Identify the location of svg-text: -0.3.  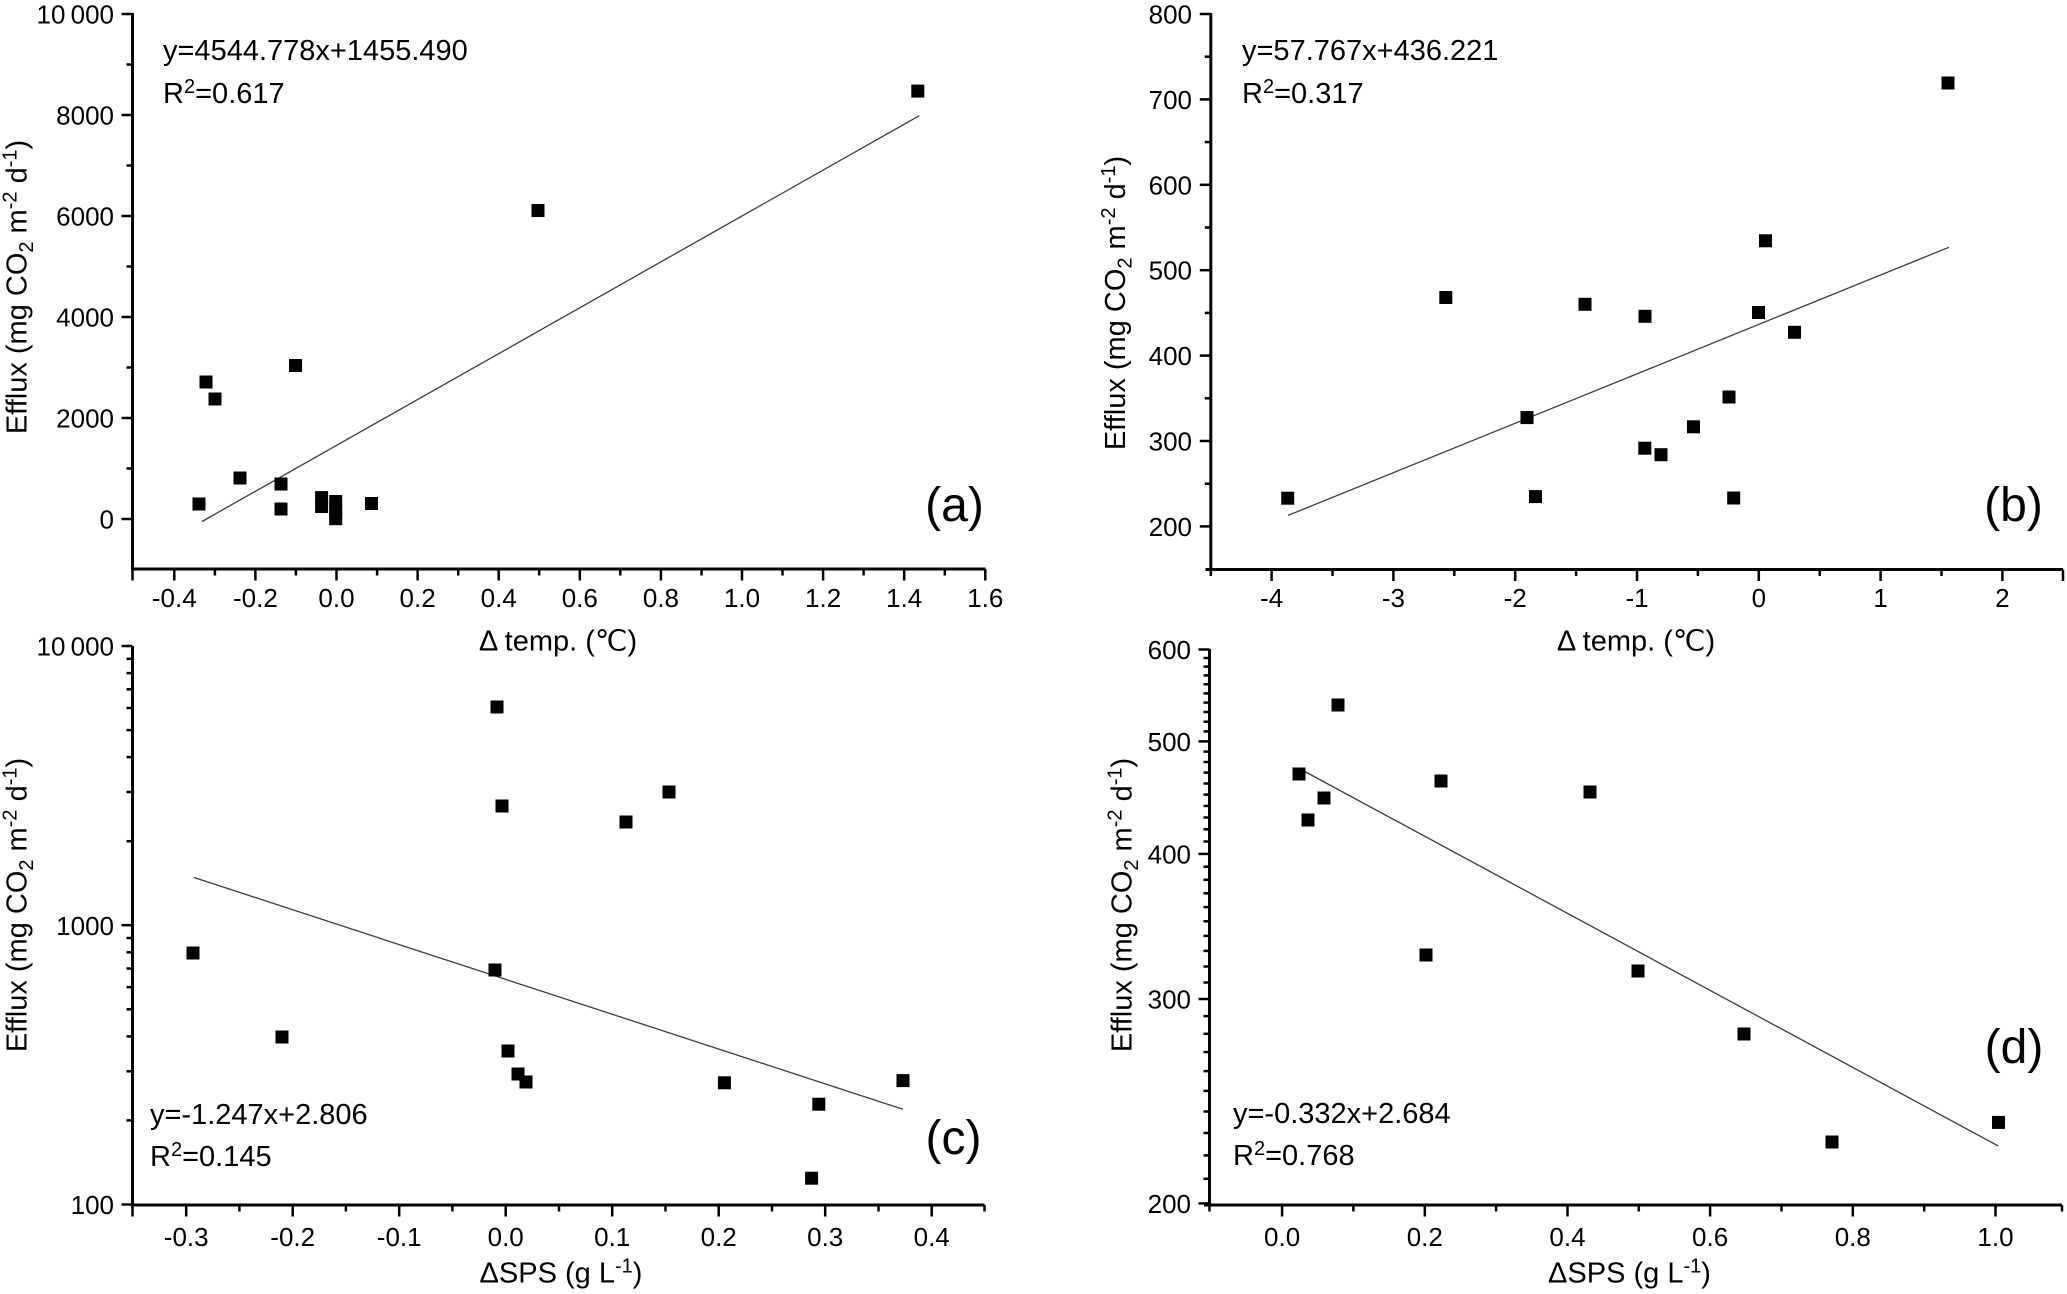
(186, 1237).